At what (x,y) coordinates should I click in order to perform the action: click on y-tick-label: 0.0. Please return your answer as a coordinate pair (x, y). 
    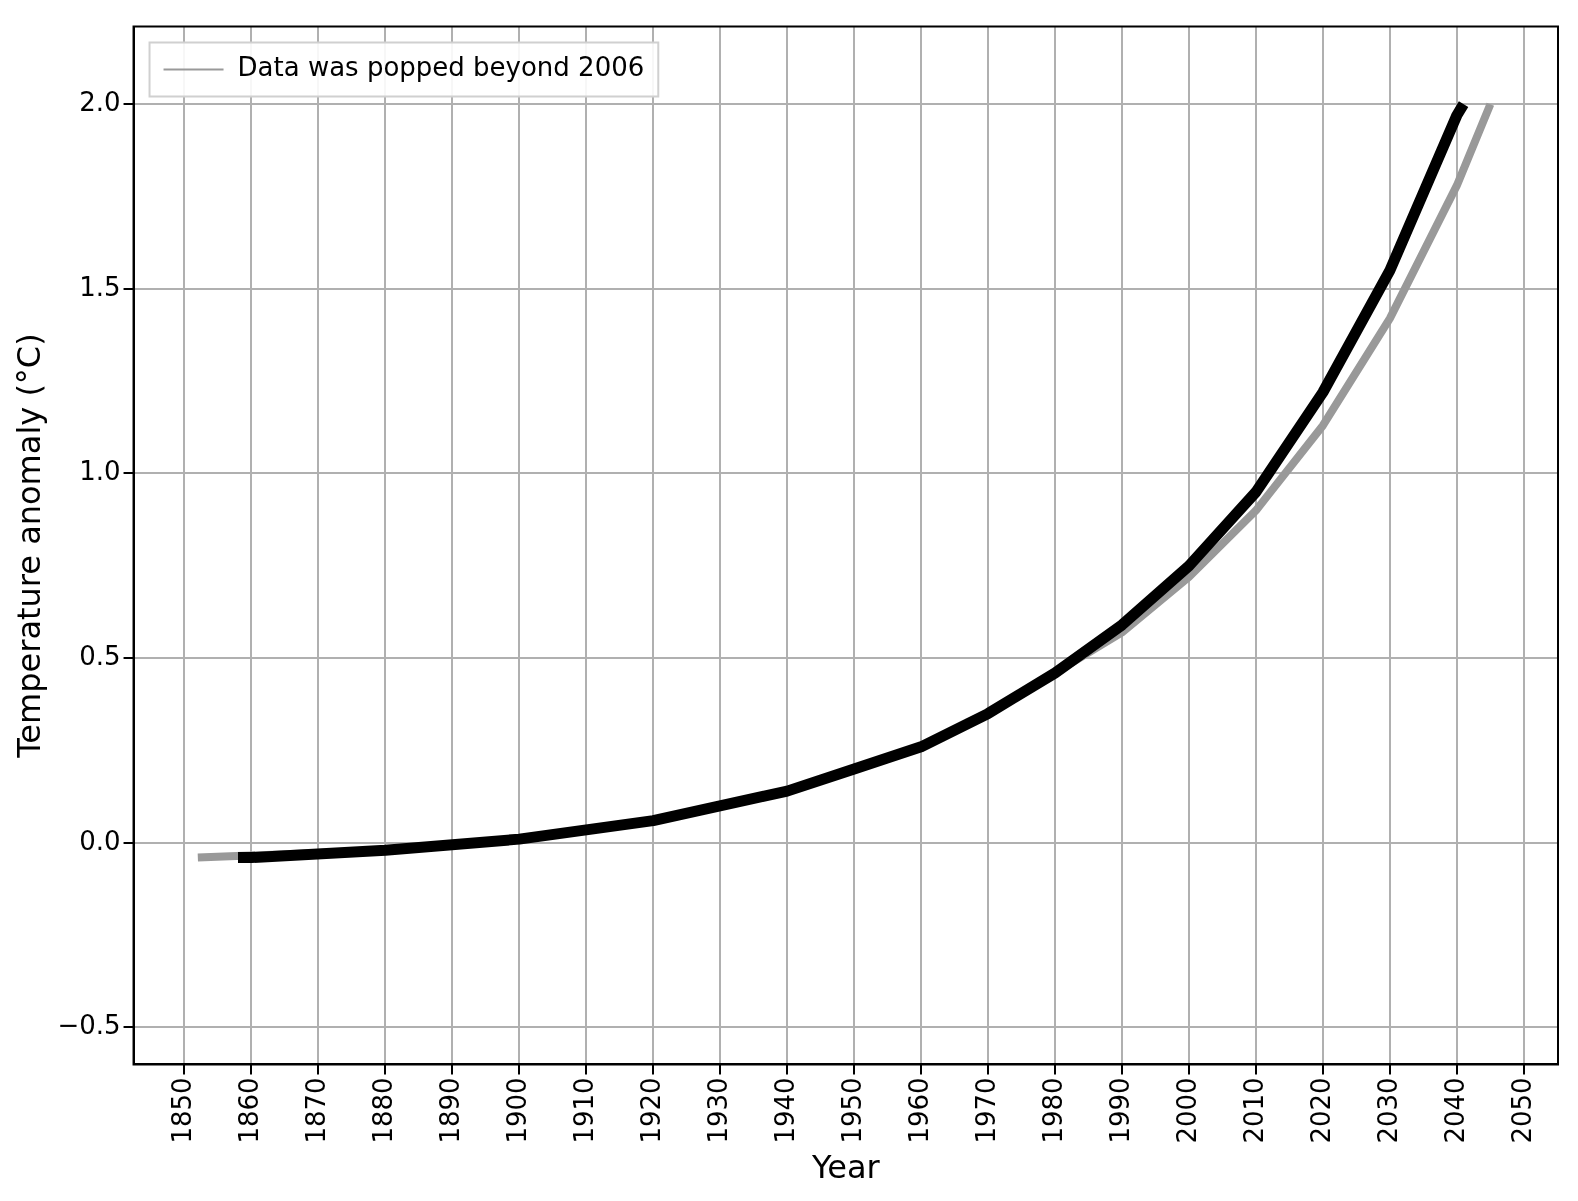
    Looking at the image, I should click on (100, 840).